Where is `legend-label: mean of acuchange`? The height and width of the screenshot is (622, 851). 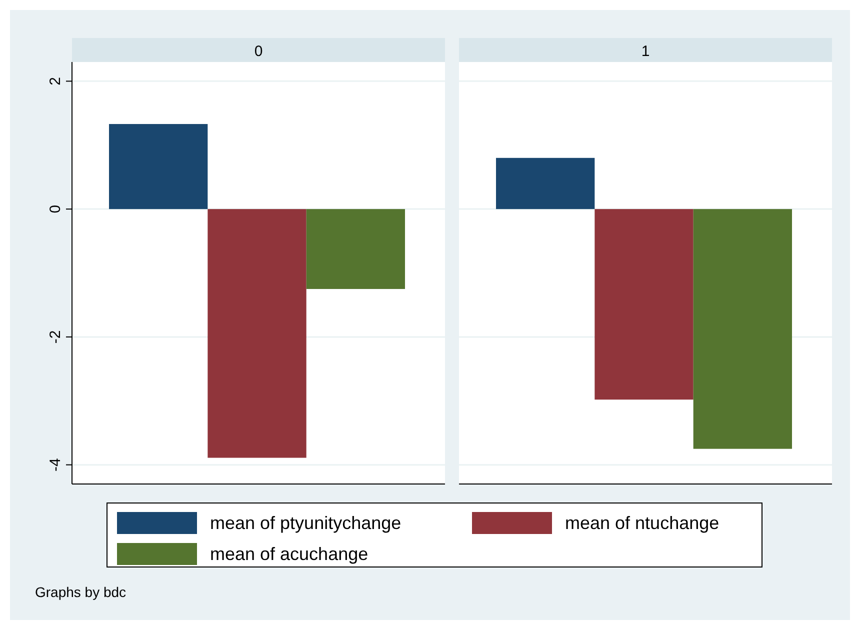 legend-label: mean of acuchange is located at coordinates (289, 554).